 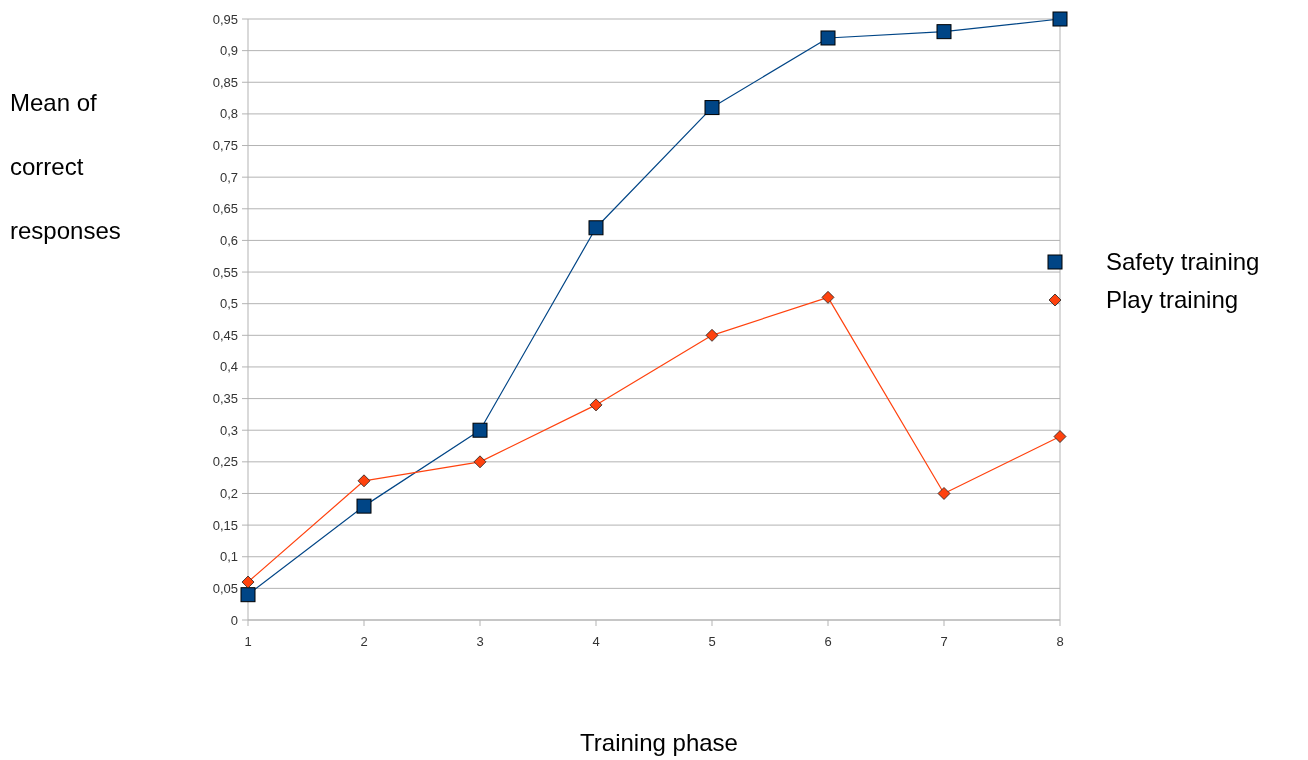 What do you see at coordinates (225, 19) in the screenshot?
I see `y-tick-label: 0,95` at bounding box center [225, 19].